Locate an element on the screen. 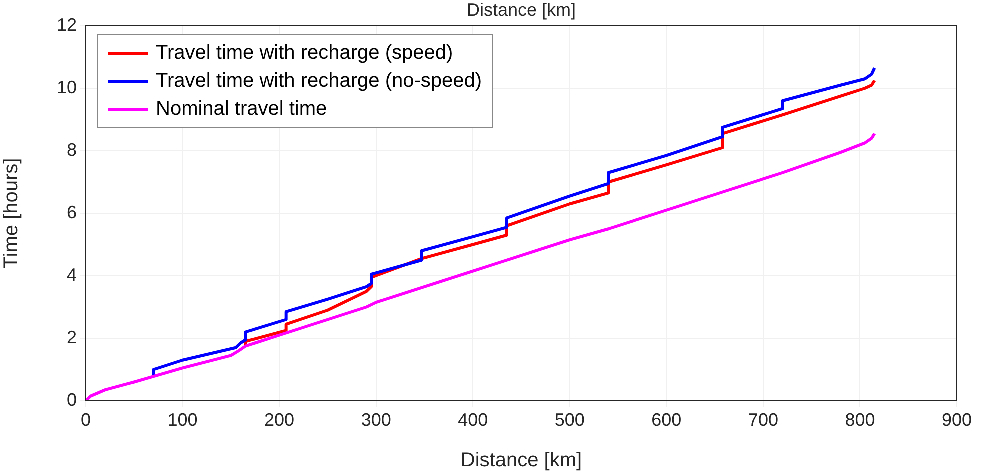 This screenshot has height=473, width=996. x-tick-label: 200 is located at coordinates (279, 420).